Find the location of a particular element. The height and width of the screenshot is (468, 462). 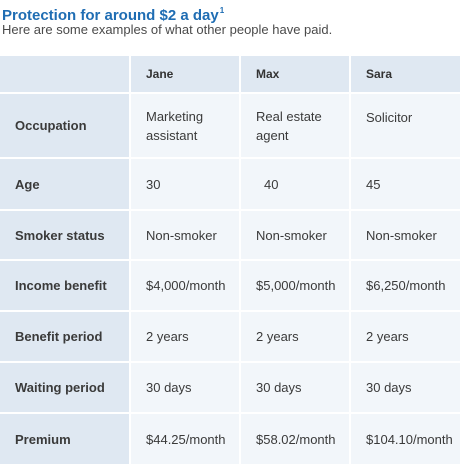

footnote-marker: 1 is located at coordinates (222, 10).